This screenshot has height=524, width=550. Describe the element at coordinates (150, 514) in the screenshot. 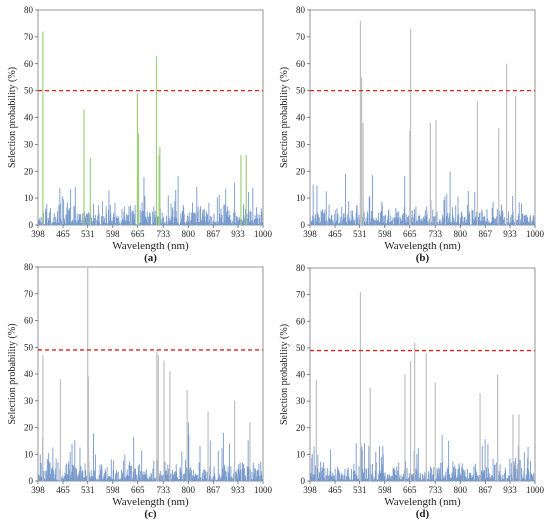

I see `panel-label: (c)` at that location.